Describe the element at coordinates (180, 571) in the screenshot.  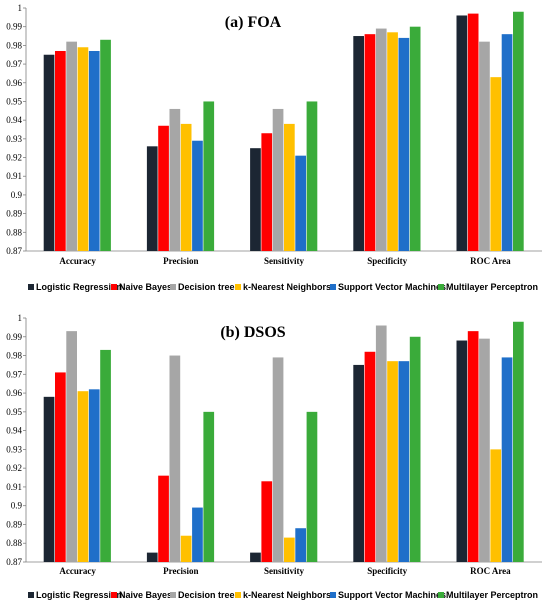
I see `x-category-label: Precision` at that location.